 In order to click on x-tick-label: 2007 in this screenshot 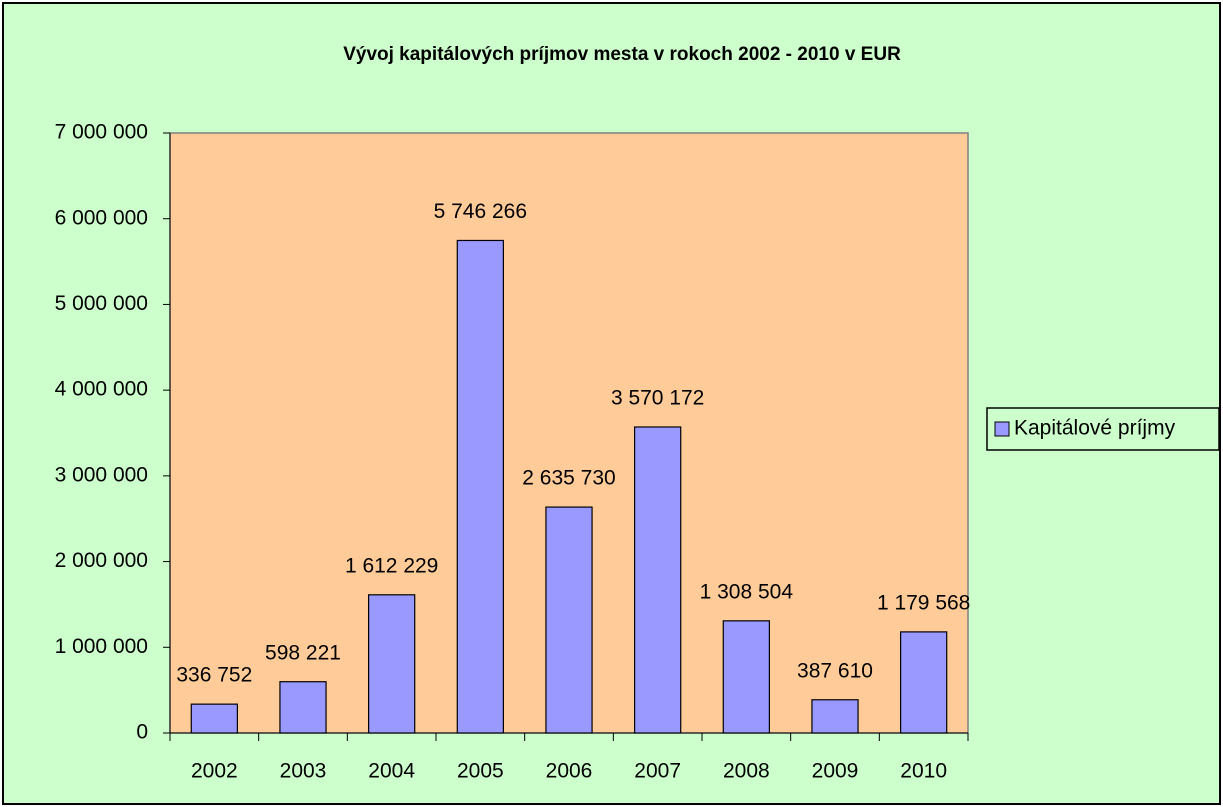, I will do `click(657, 771)`.